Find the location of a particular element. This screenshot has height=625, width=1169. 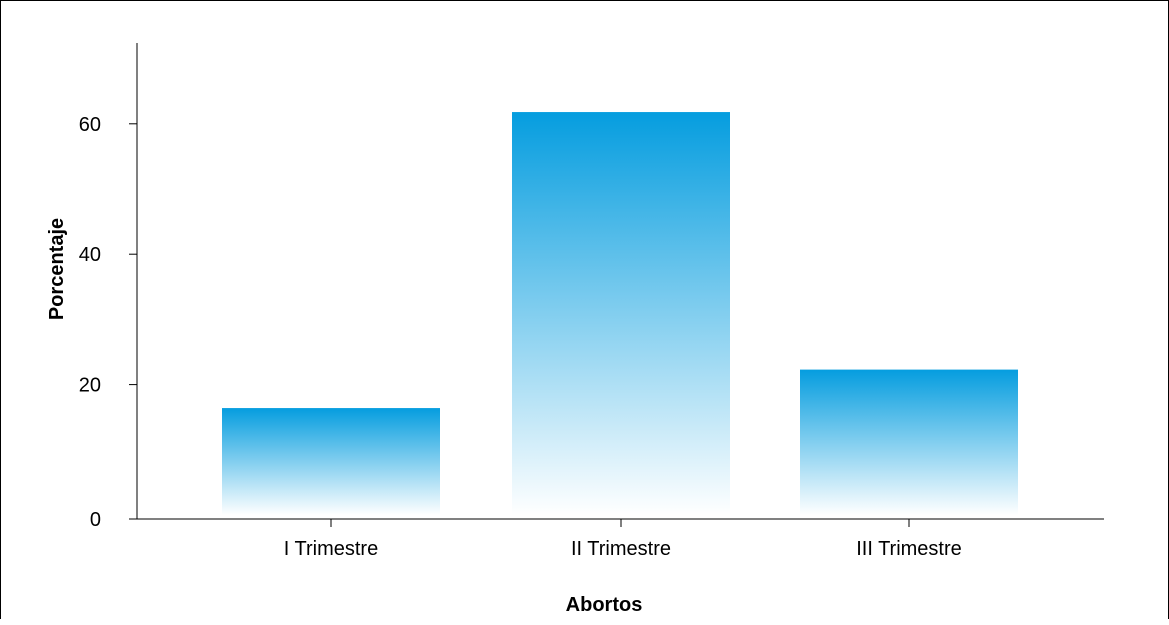

x-tick-label: II Trimestre is located at coordinates (621, 549).